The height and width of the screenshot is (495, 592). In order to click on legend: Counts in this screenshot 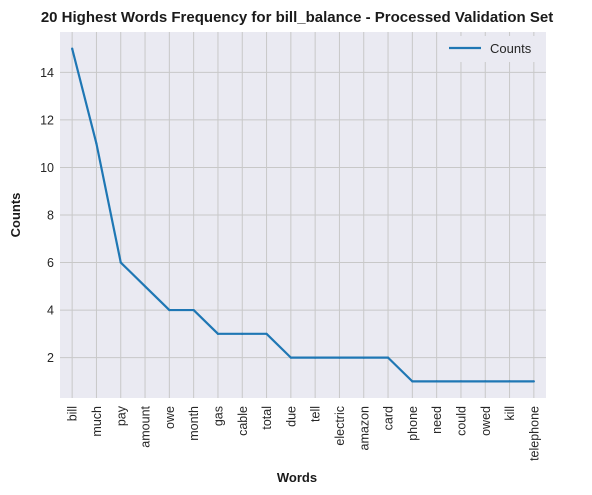, I will do `click(491, 49)`.